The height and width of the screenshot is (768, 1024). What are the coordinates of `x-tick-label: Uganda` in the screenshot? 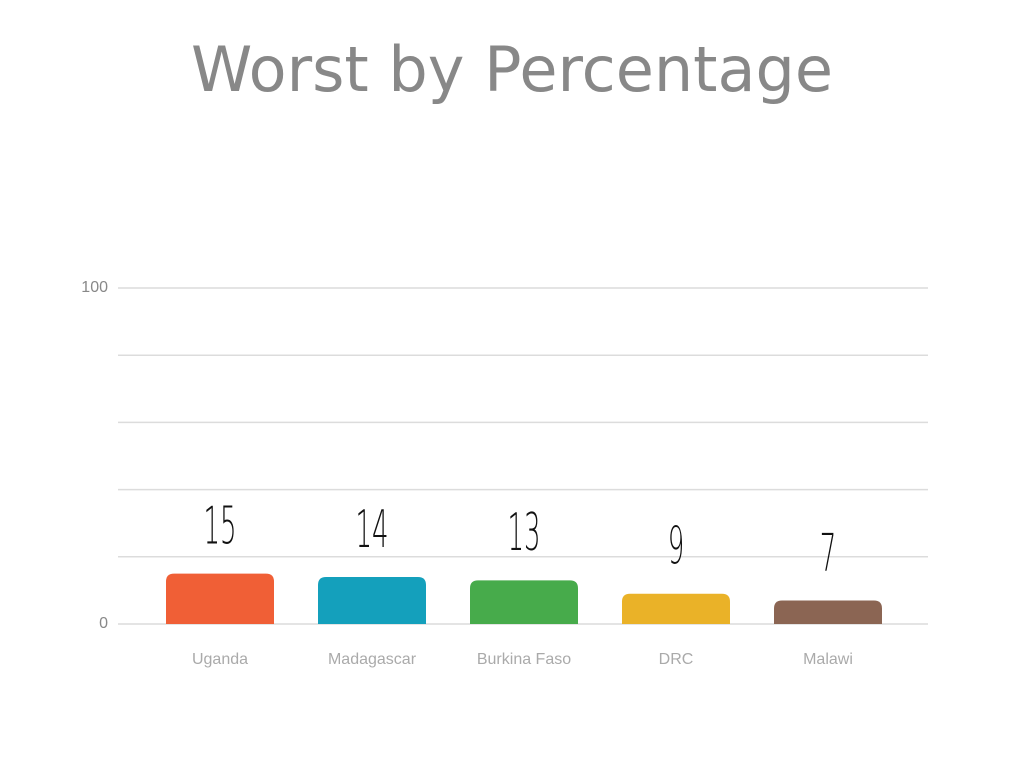 It's located at (220, 659).